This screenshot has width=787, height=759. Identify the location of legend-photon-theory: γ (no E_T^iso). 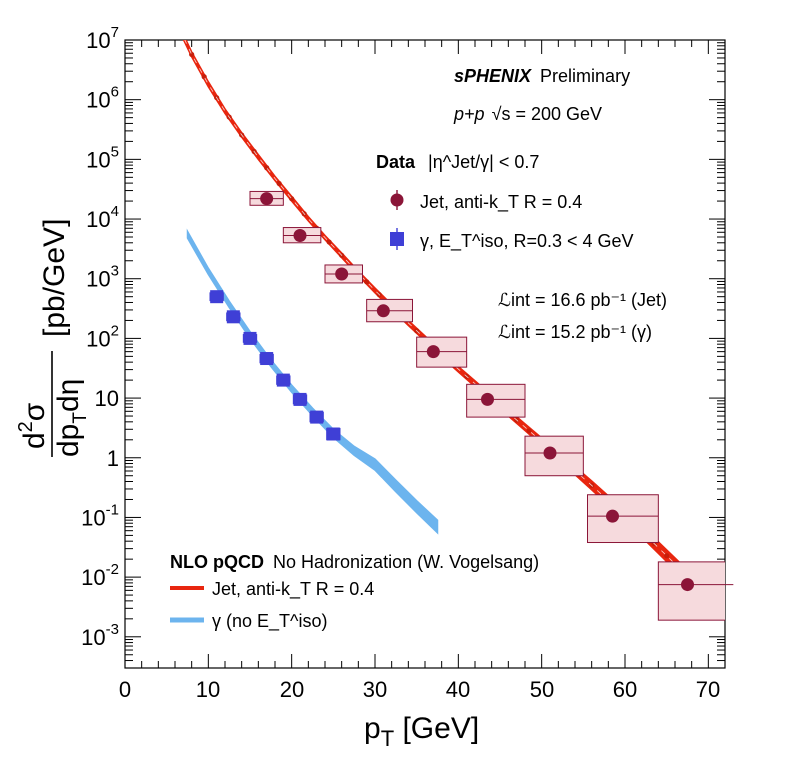
(248, 621).